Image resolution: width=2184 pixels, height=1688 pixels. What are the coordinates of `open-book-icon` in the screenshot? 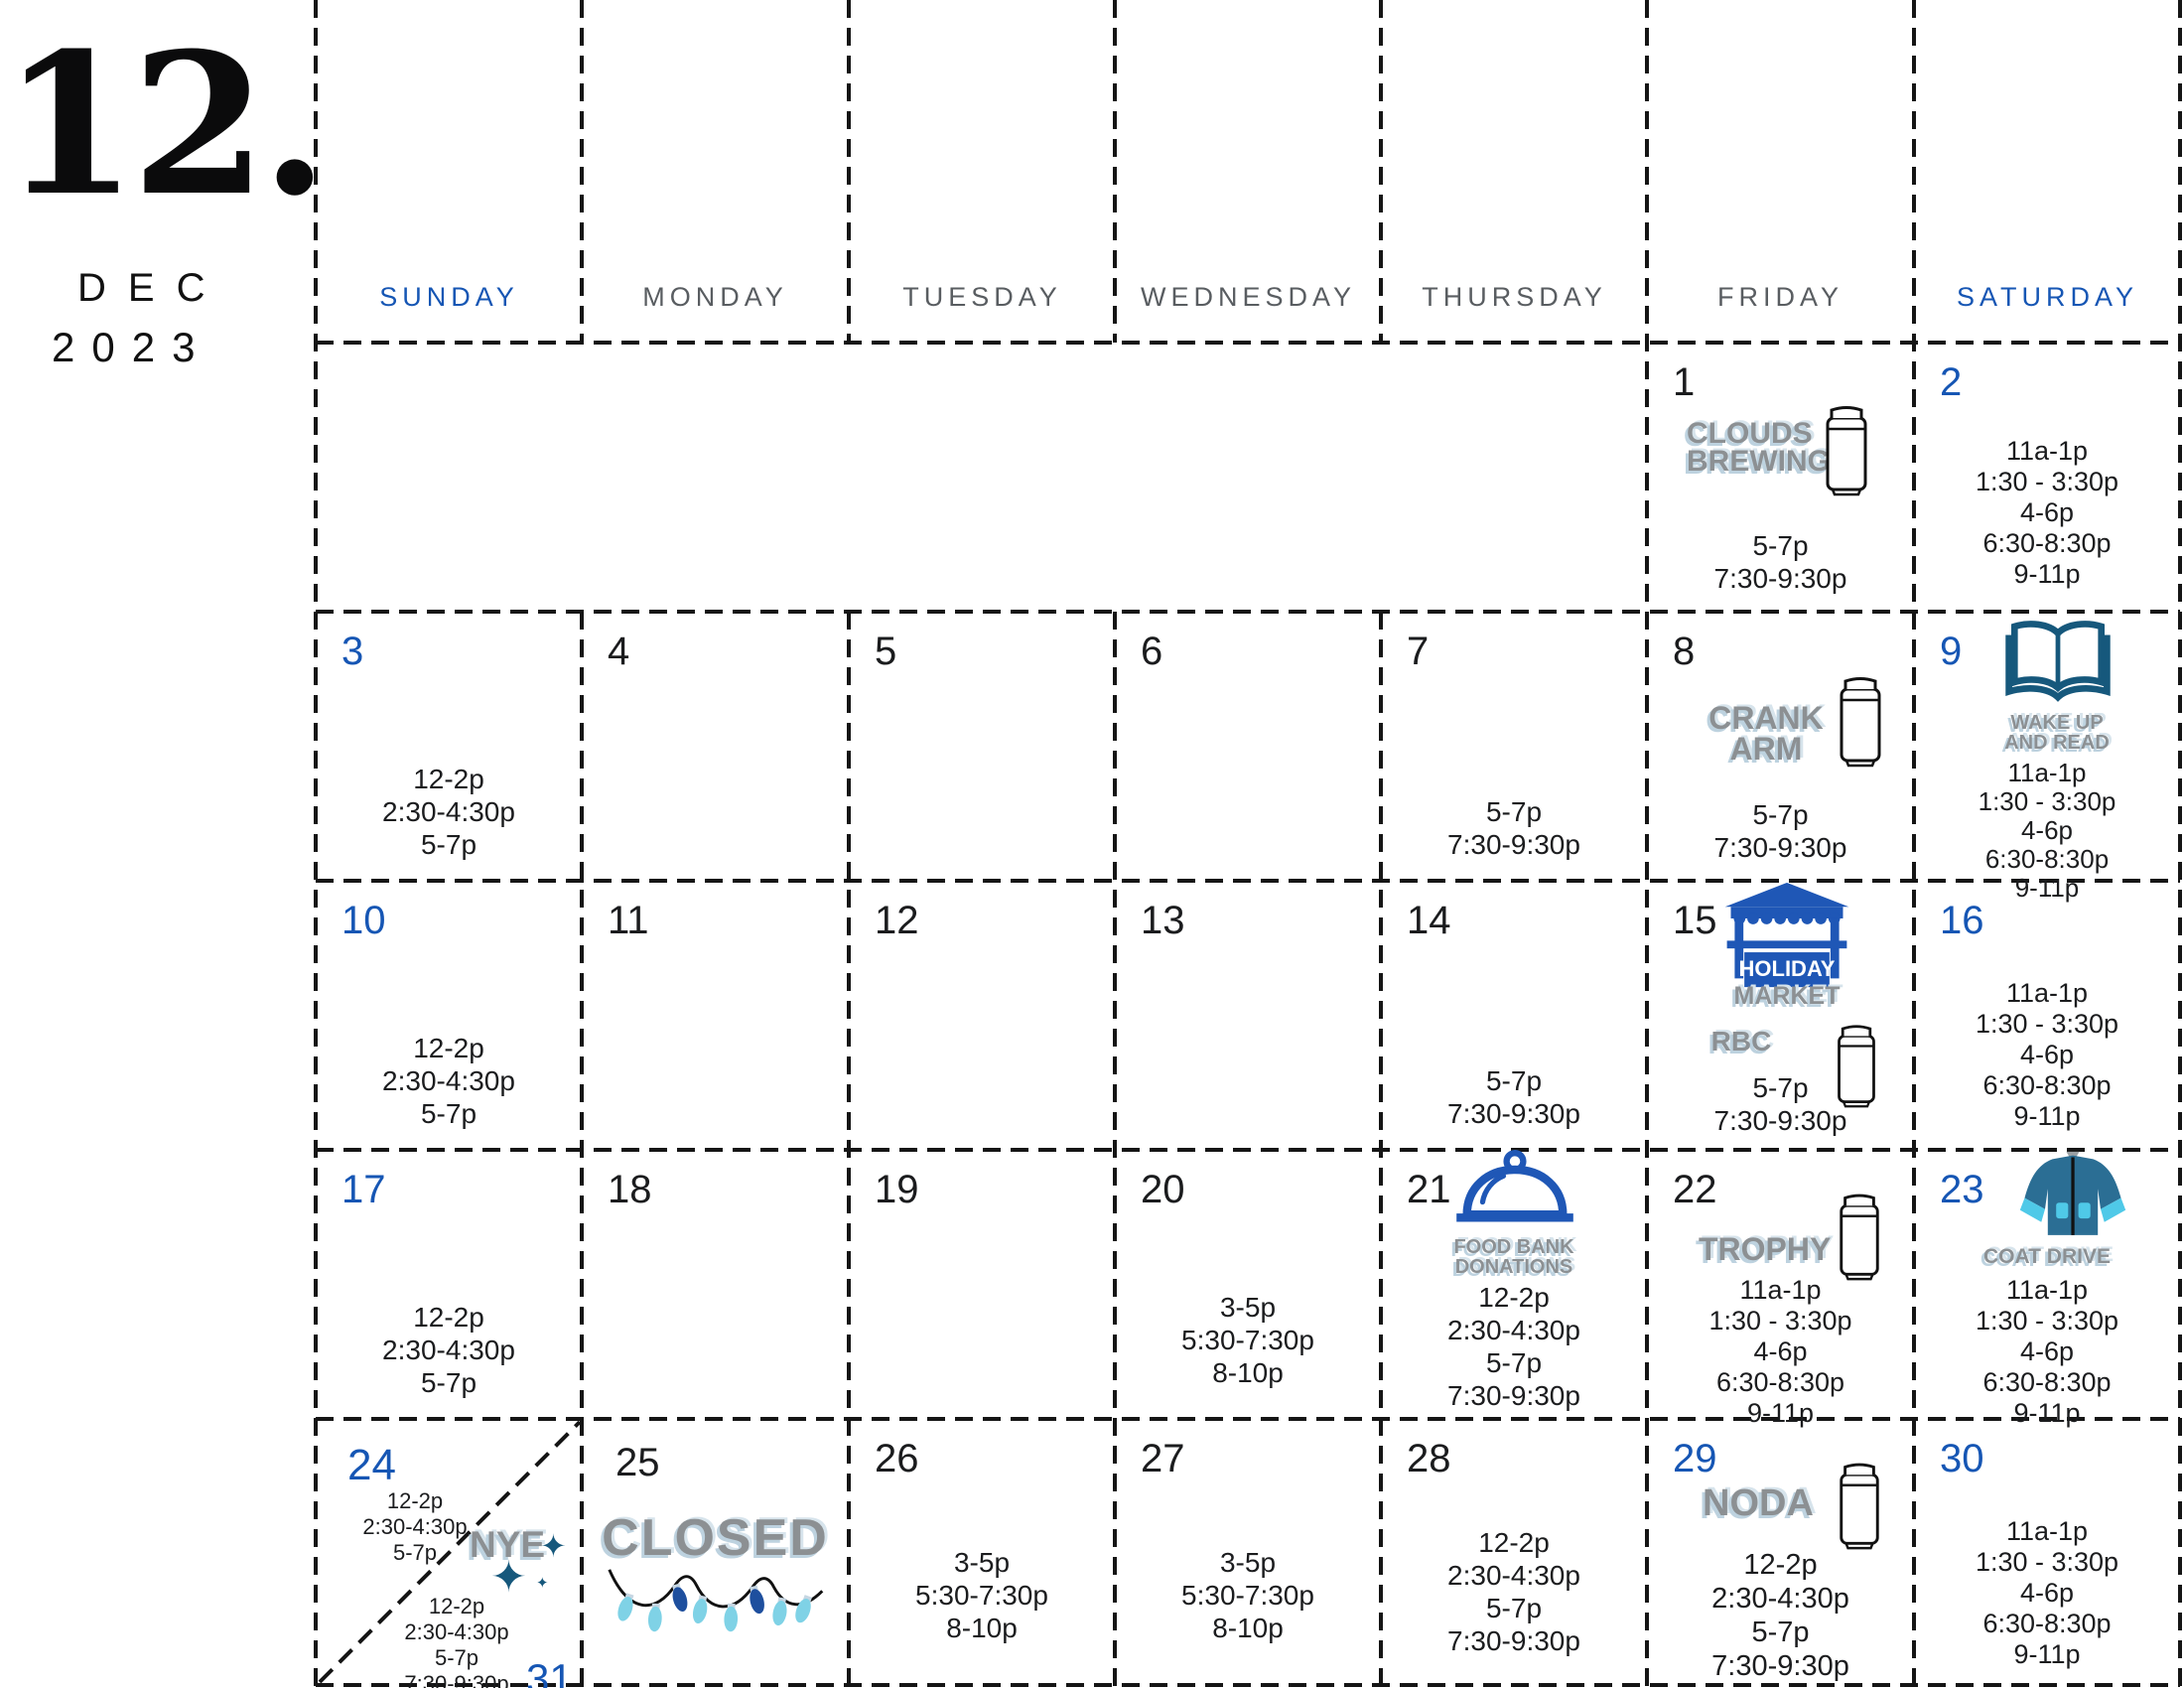 It's located at (2058, 661).